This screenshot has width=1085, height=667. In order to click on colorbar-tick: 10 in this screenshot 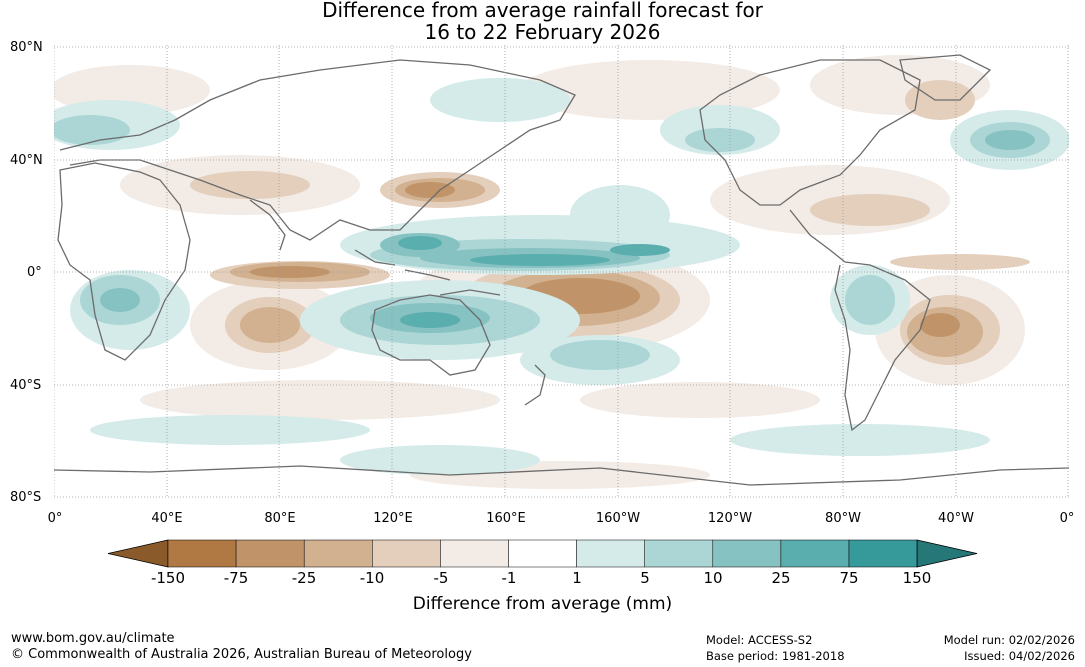, I will do `click(713, 578)`.